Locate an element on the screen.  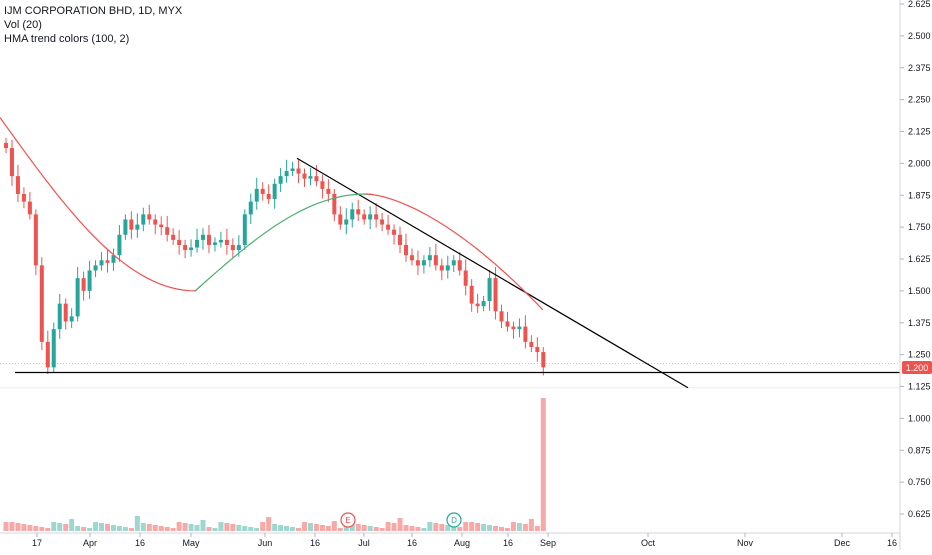
y-tick-label: 1.250 is located at coordinates (919, 355).